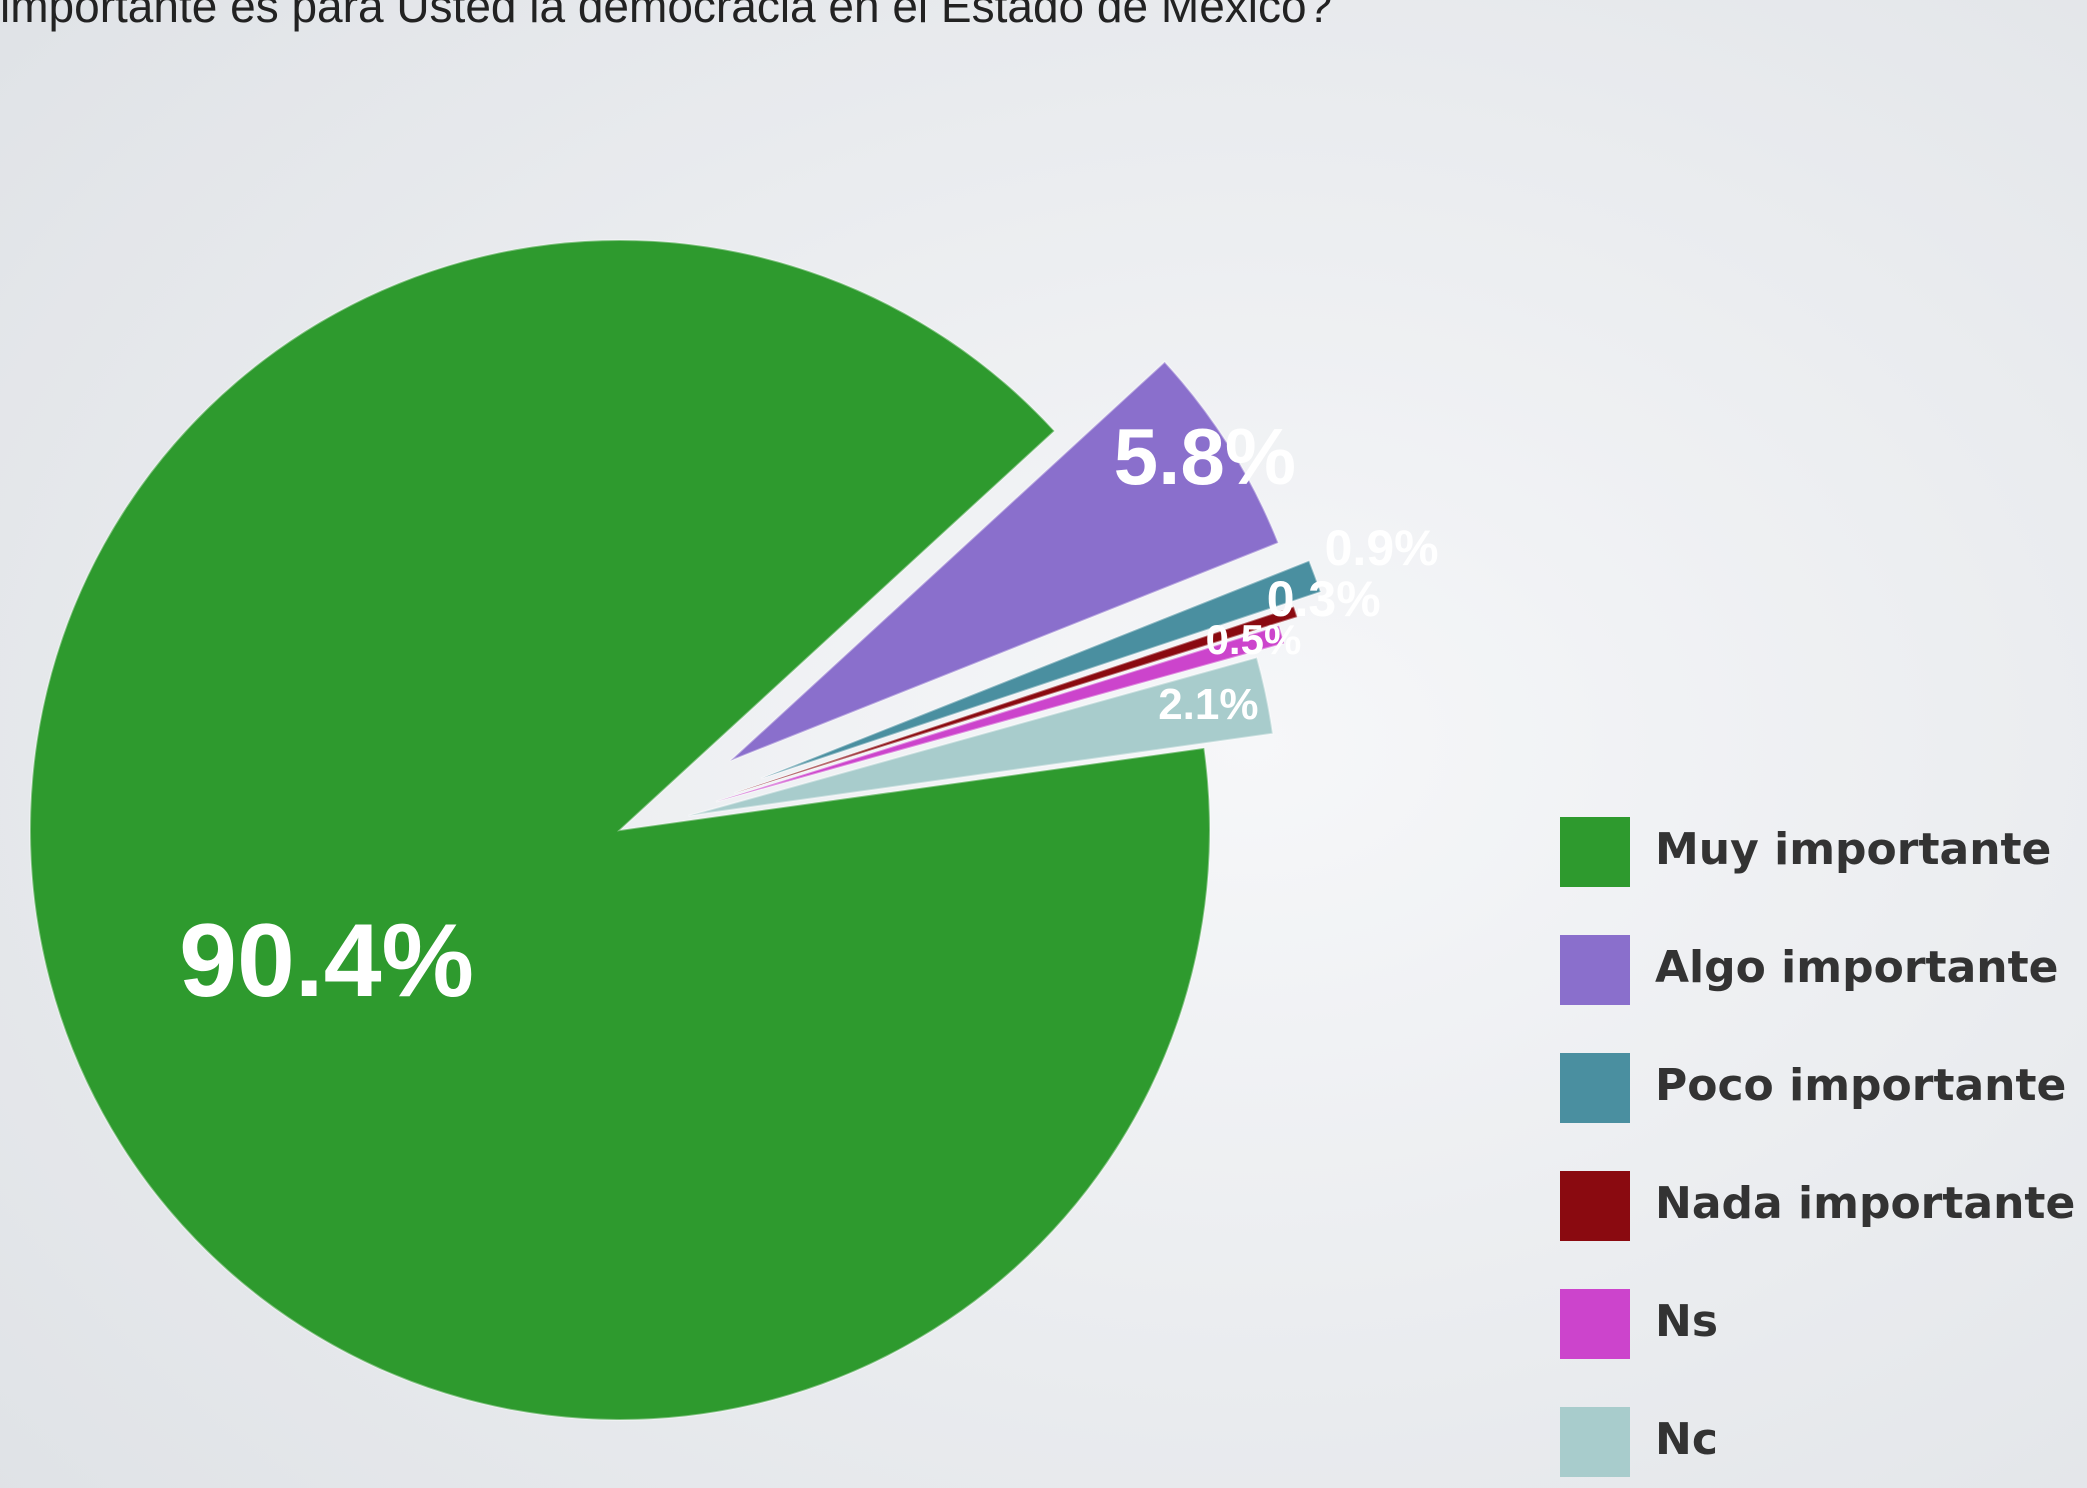 This screenshot has width=2087, height=1488. I want to click on legend-label: Algo importante, so click(1856, 967).